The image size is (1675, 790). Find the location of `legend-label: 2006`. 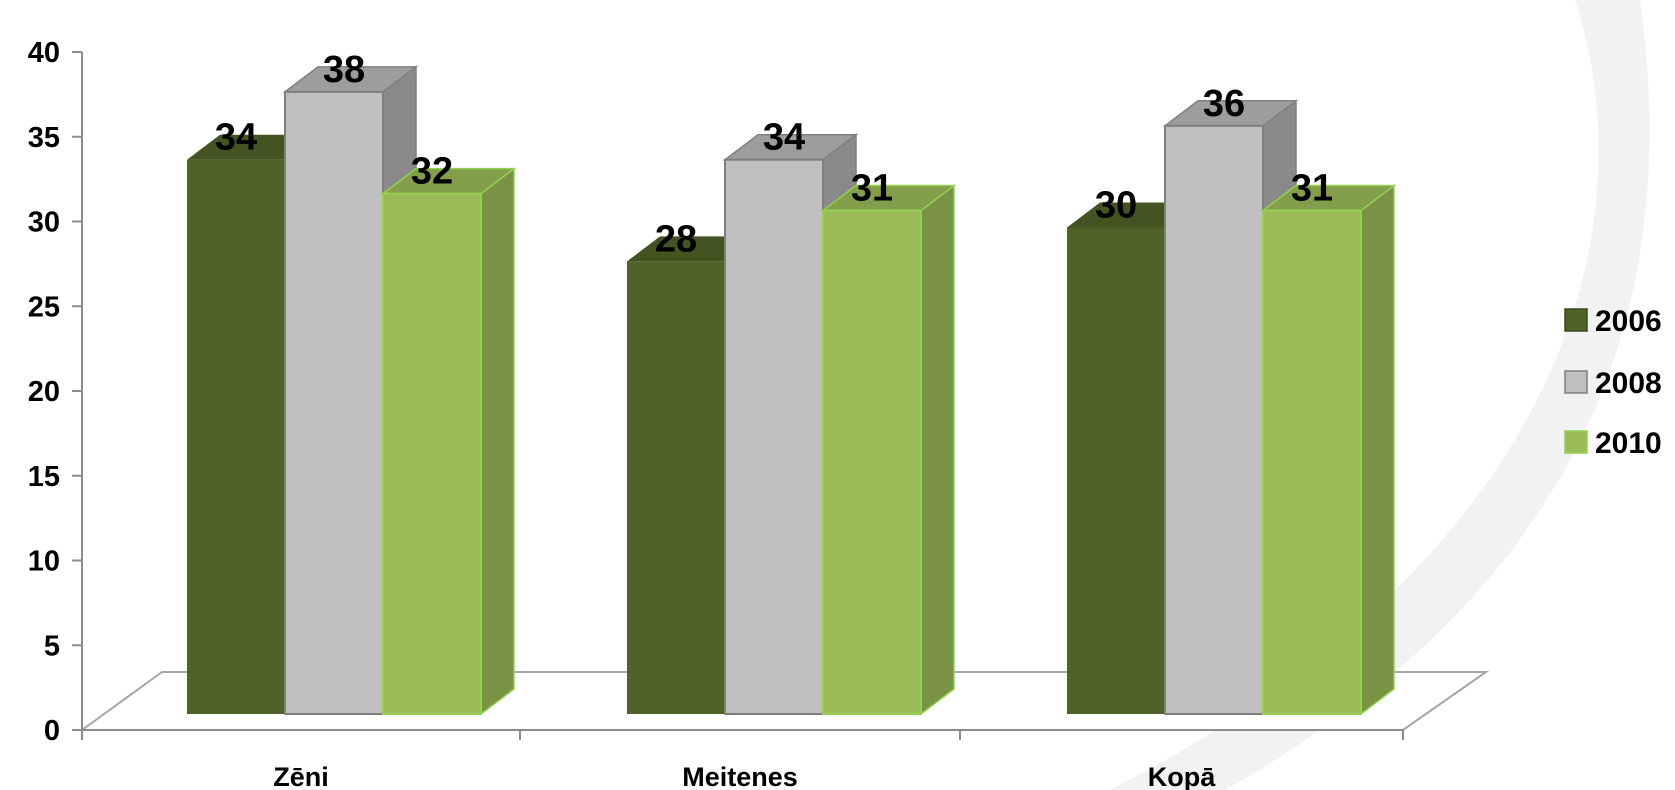

legend-label: 2006 is located at coordinates (1628, 321).